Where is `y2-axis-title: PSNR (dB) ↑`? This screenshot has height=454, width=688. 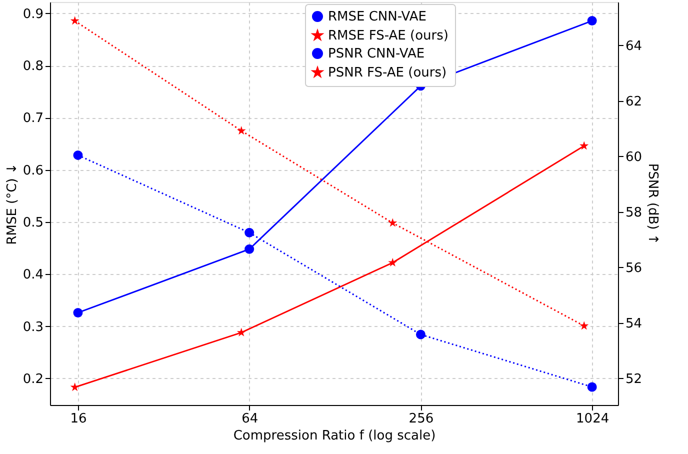
y2-axis-title: PSNR (dB) ↑ is located at coordinates (652, 204).